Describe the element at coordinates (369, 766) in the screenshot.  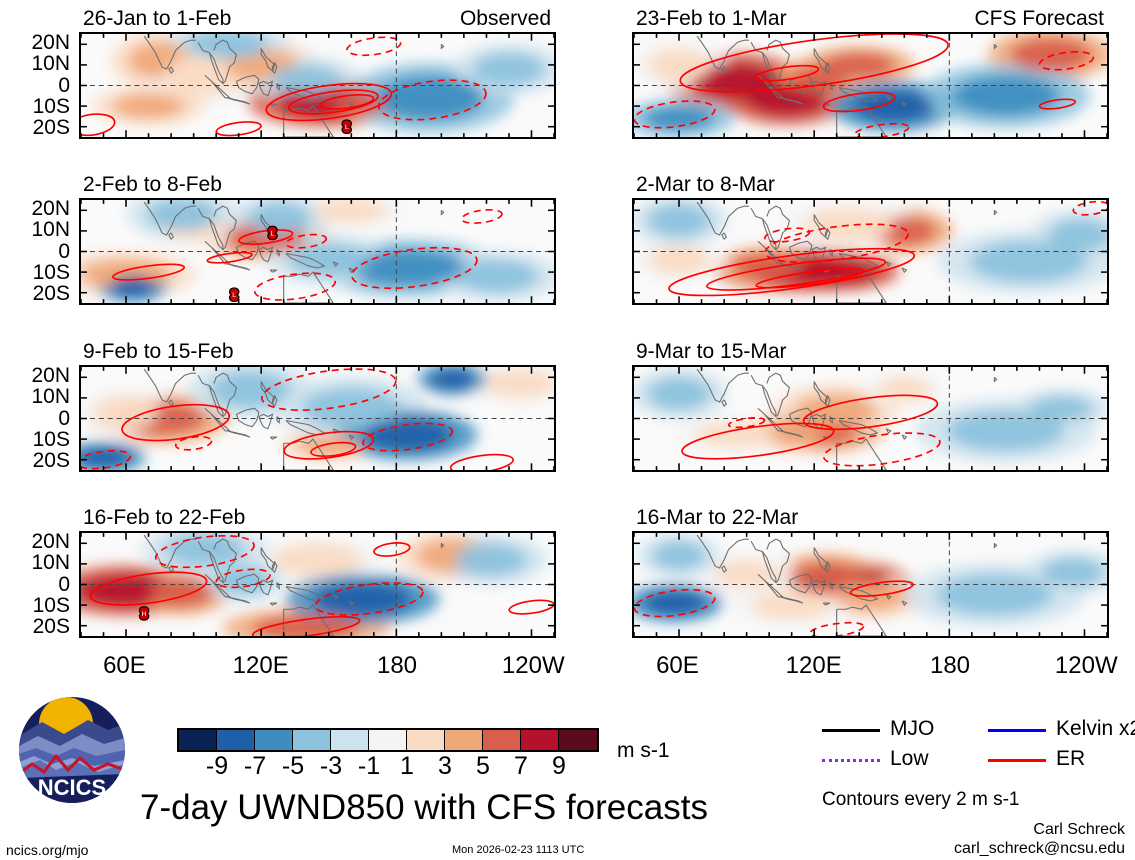
I see `colorbar-tick-label: -1` at that location.